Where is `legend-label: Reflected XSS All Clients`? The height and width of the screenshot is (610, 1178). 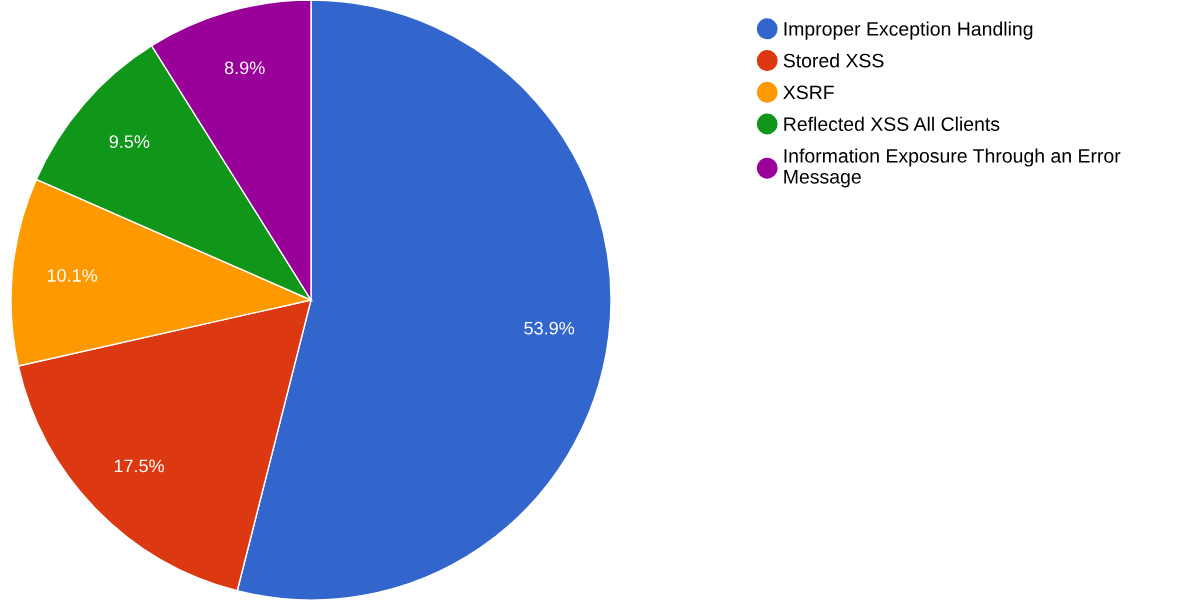 legend-label: Reflected XSS All Clients is located at coordinates (892, 123).